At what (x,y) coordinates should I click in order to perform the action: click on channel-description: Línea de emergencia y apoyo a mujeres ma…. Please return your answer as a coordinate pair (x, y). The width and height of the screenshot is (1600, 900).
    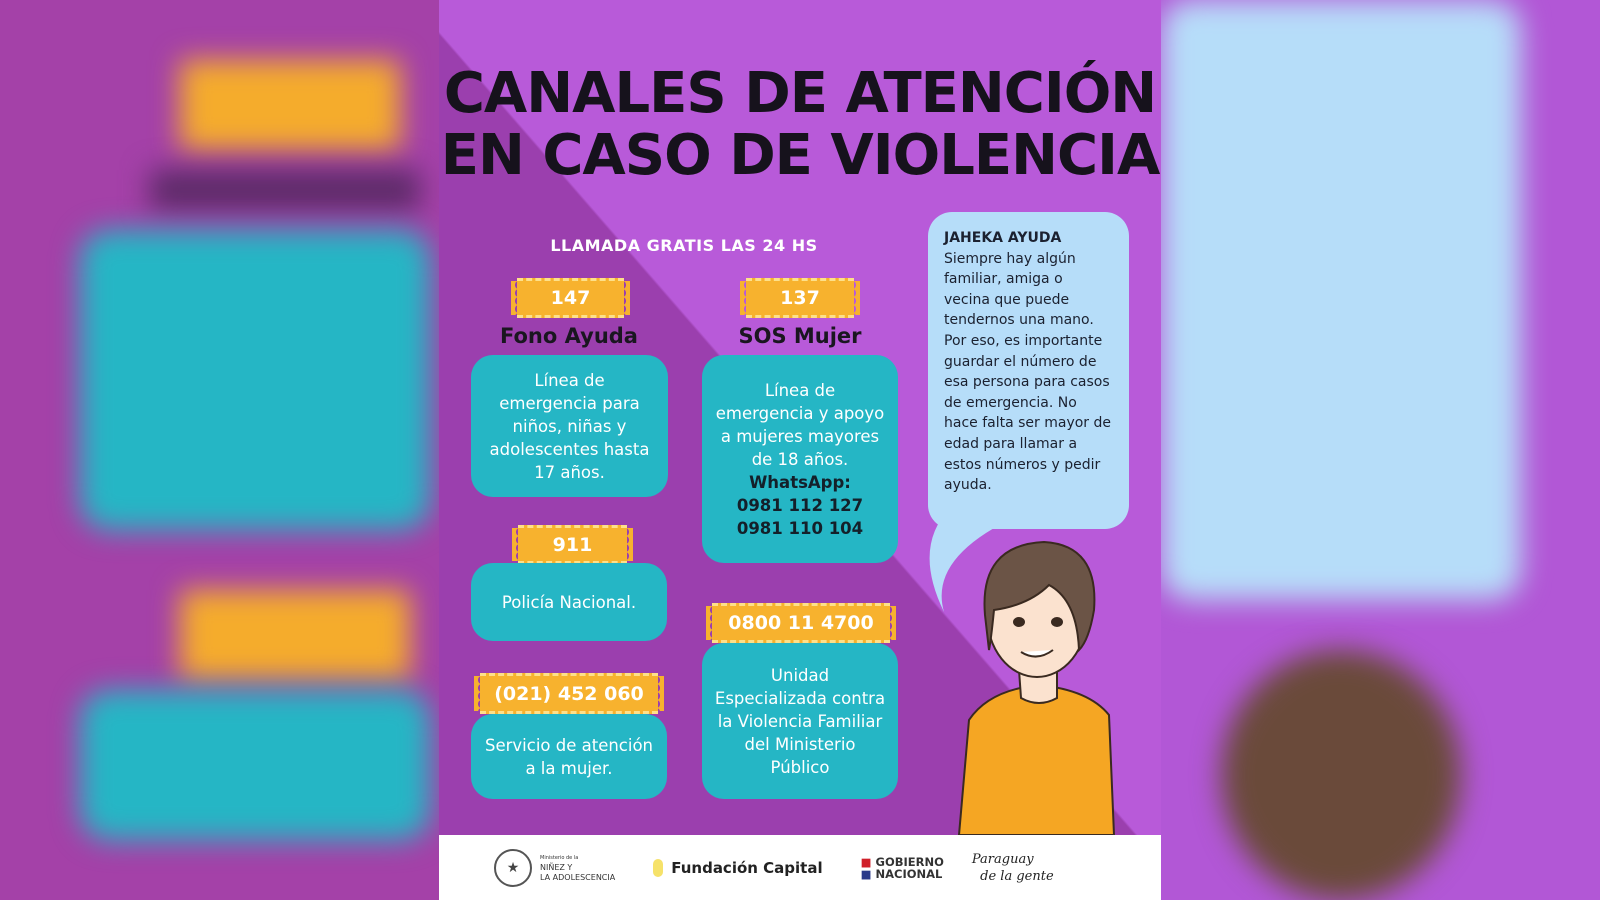
    Looking at the image, I should click on (800, 424).